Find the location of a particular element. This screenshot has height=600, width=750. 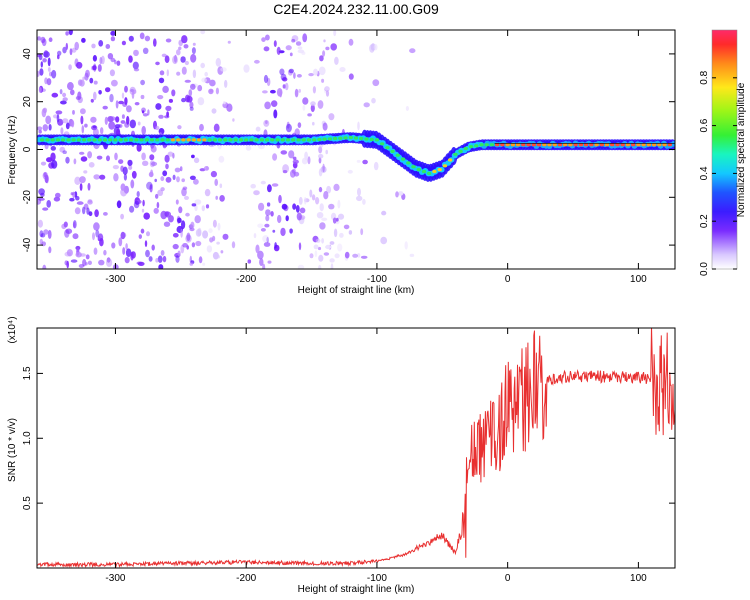

chart-title: C2E4.2024.232.11.00.G09 is located at coordinates (356, 9).